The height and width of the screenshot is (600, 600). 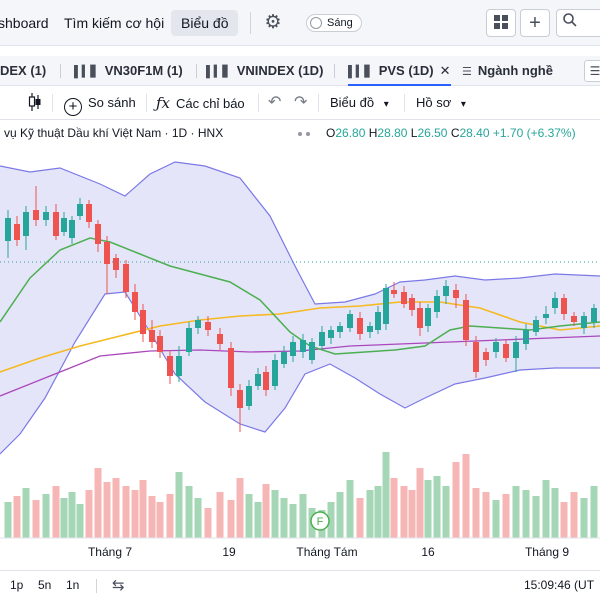 What do you see at coordinates (467, 72) in the screenshot?
I see `list-icon: ☰` at bounding box center [467, 72].